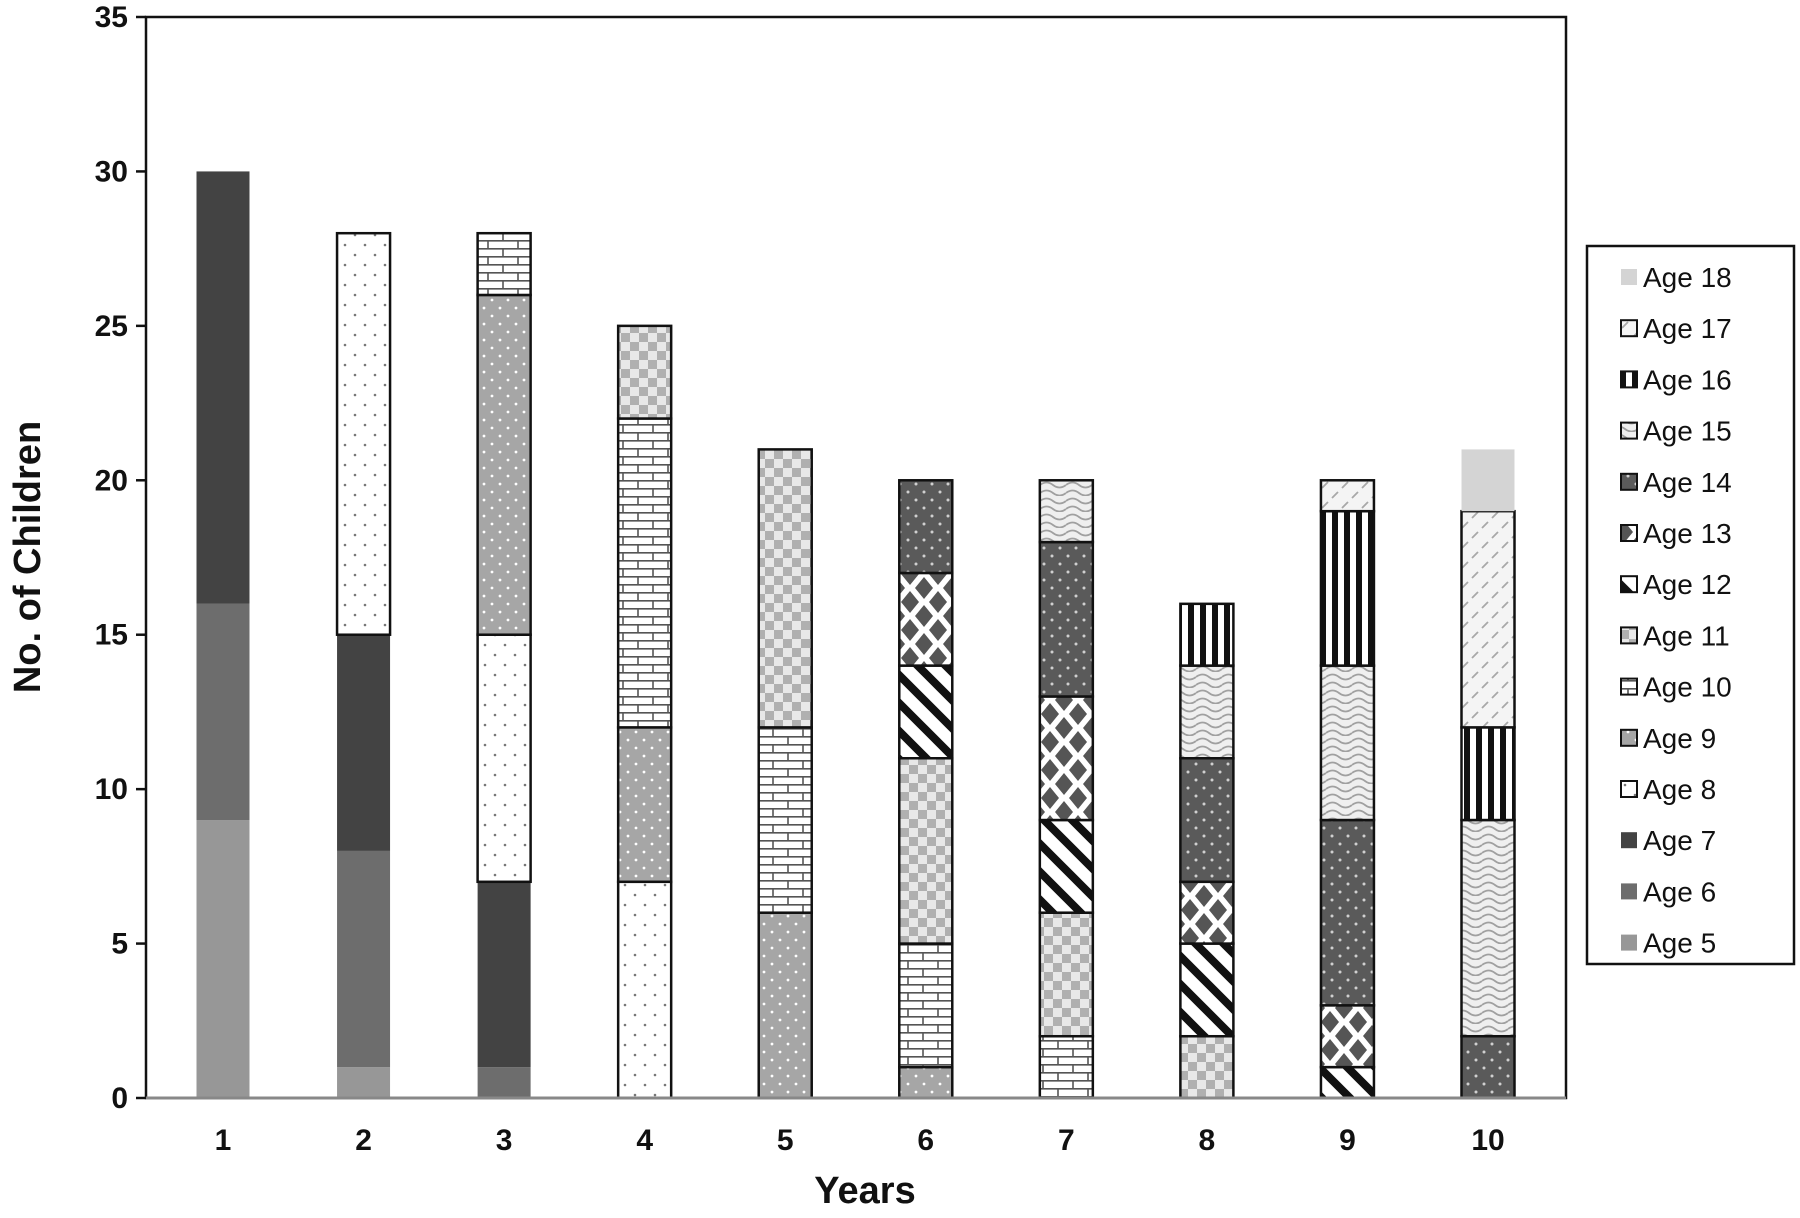 The height and width of the screenshot is (1218, 1800). What do you see at coordinates (1066, 1140) in the screenshot?
I see `x-tick-label: 7` at bounding box center [1066, 1140].